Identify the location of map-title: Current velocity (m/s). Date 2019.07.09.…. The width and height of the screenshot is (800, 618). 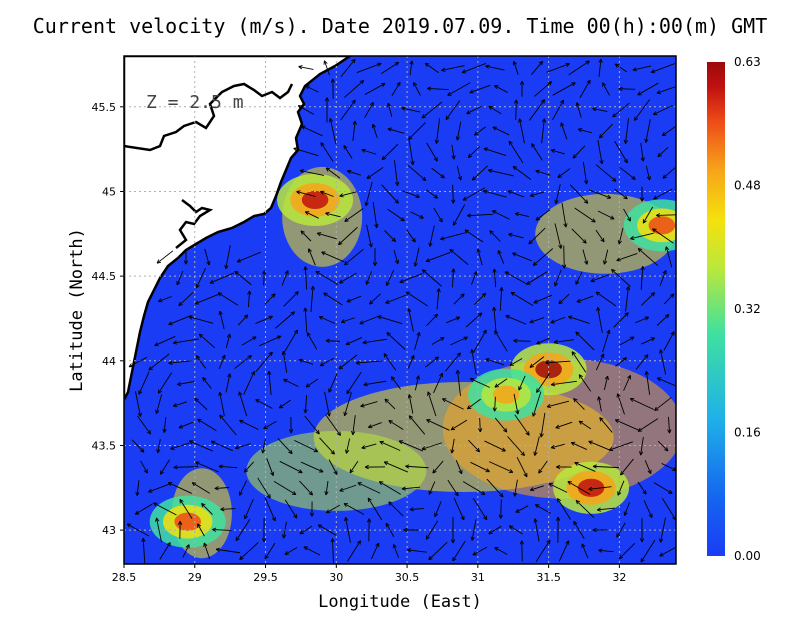
(400, 26).